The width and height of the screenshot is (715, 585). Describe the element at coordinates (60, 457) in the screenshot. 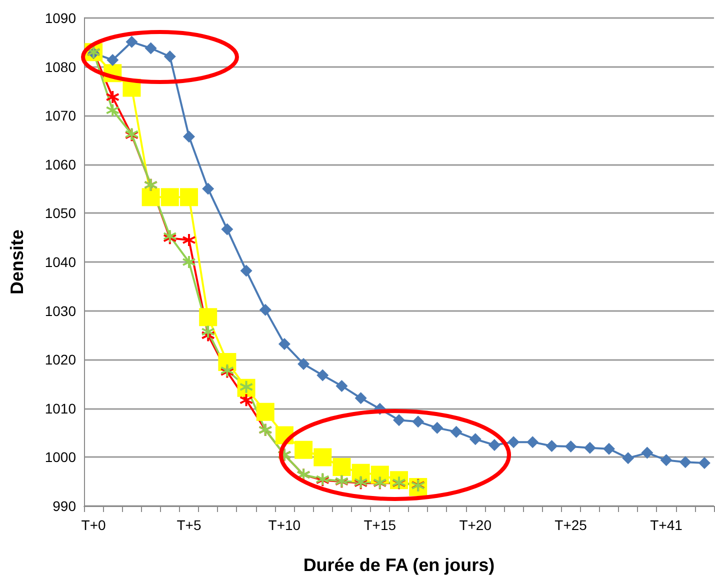

I see `y-tick-label: 1000` at that location.